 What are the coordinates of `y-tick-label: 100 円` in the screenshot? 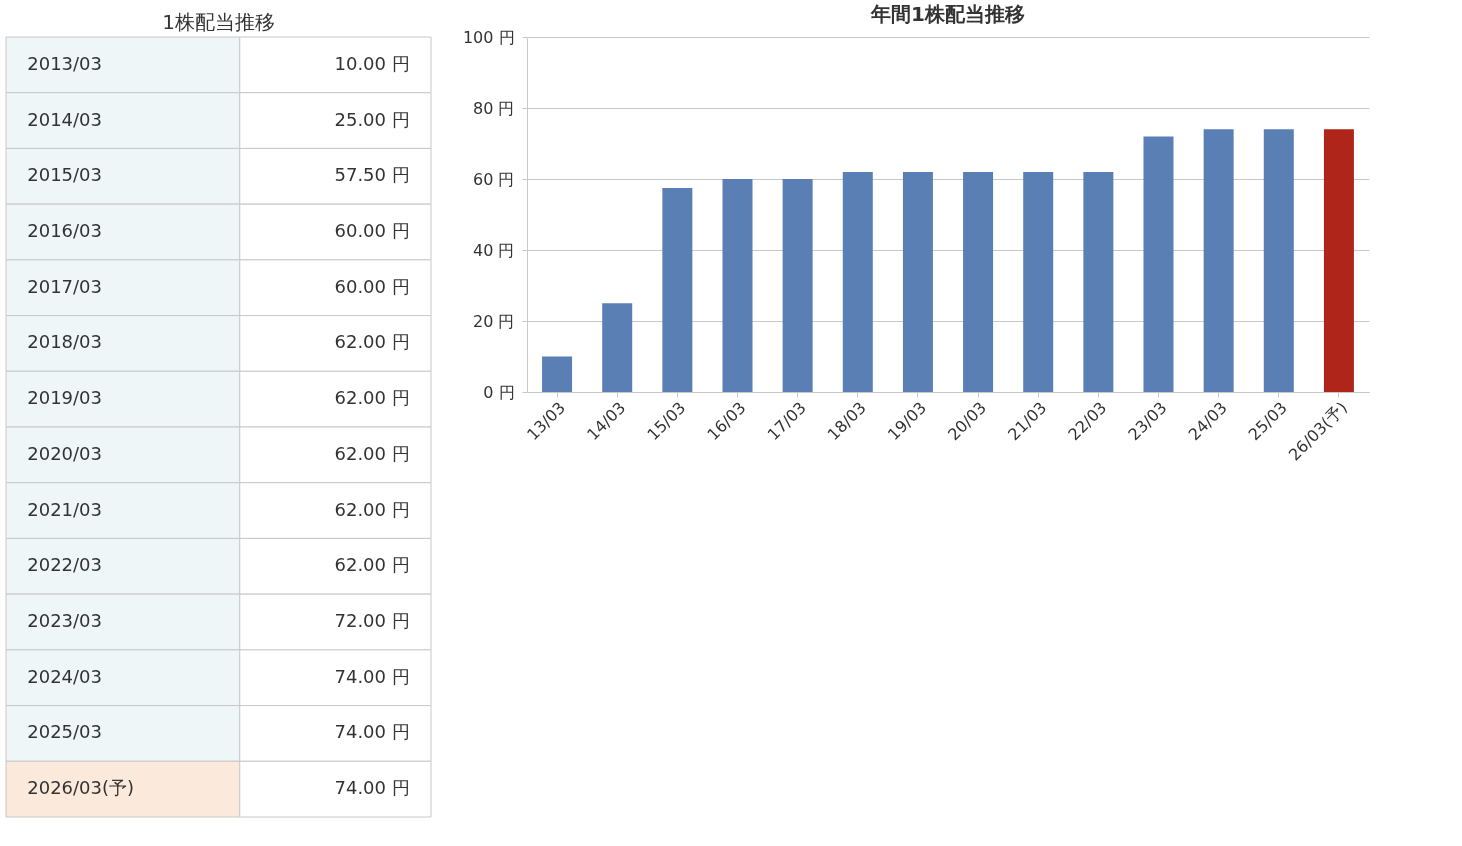 It's located at (488, 37).